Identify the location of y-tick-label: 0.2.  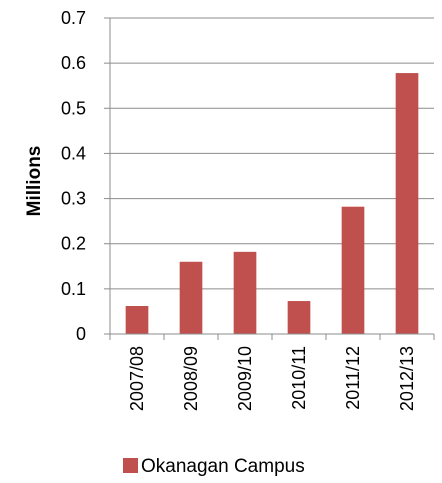
(73, 244).